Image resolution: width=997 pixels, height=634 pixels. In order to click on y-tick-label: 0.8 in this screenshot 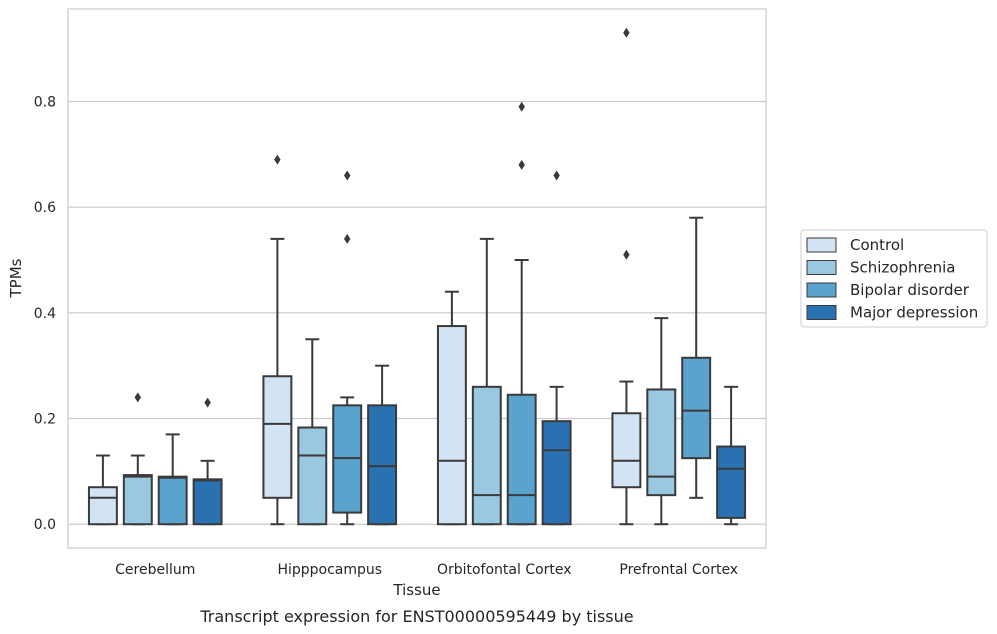, I will do `click(45, 102)`.